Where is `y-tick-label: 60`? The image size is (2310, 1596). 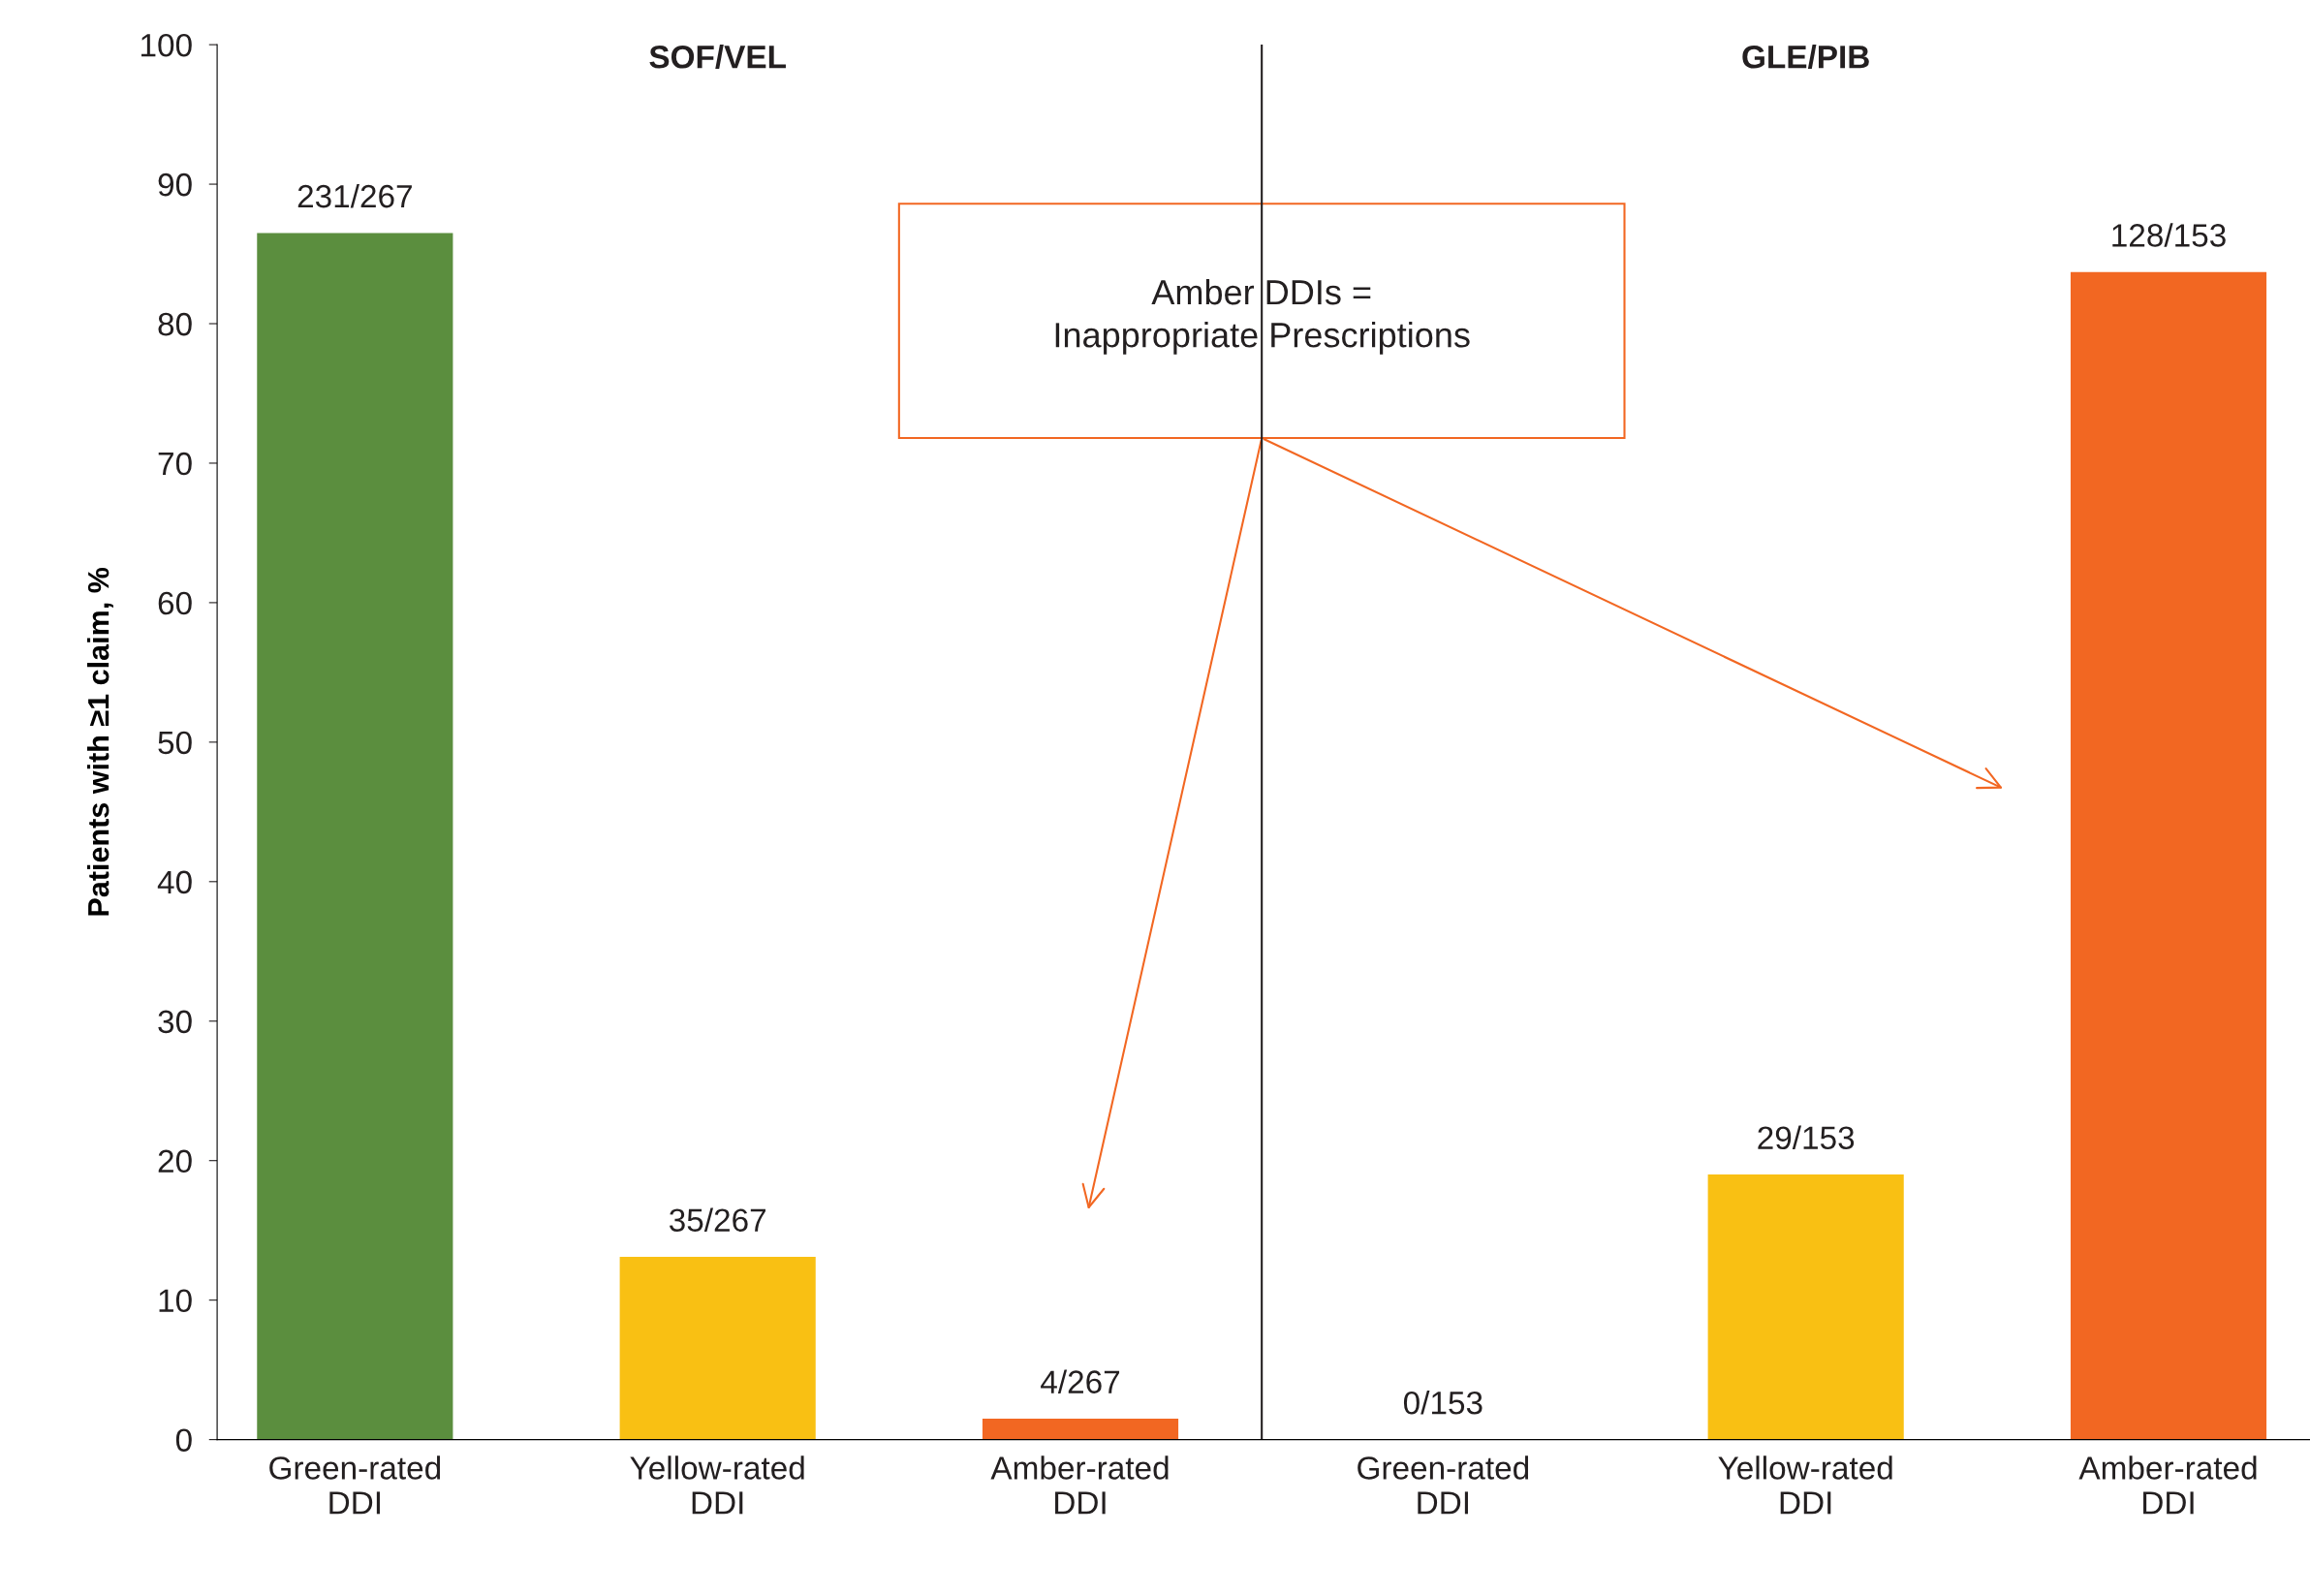 y-tick-label: 60 is located at coordinates (175, 603).